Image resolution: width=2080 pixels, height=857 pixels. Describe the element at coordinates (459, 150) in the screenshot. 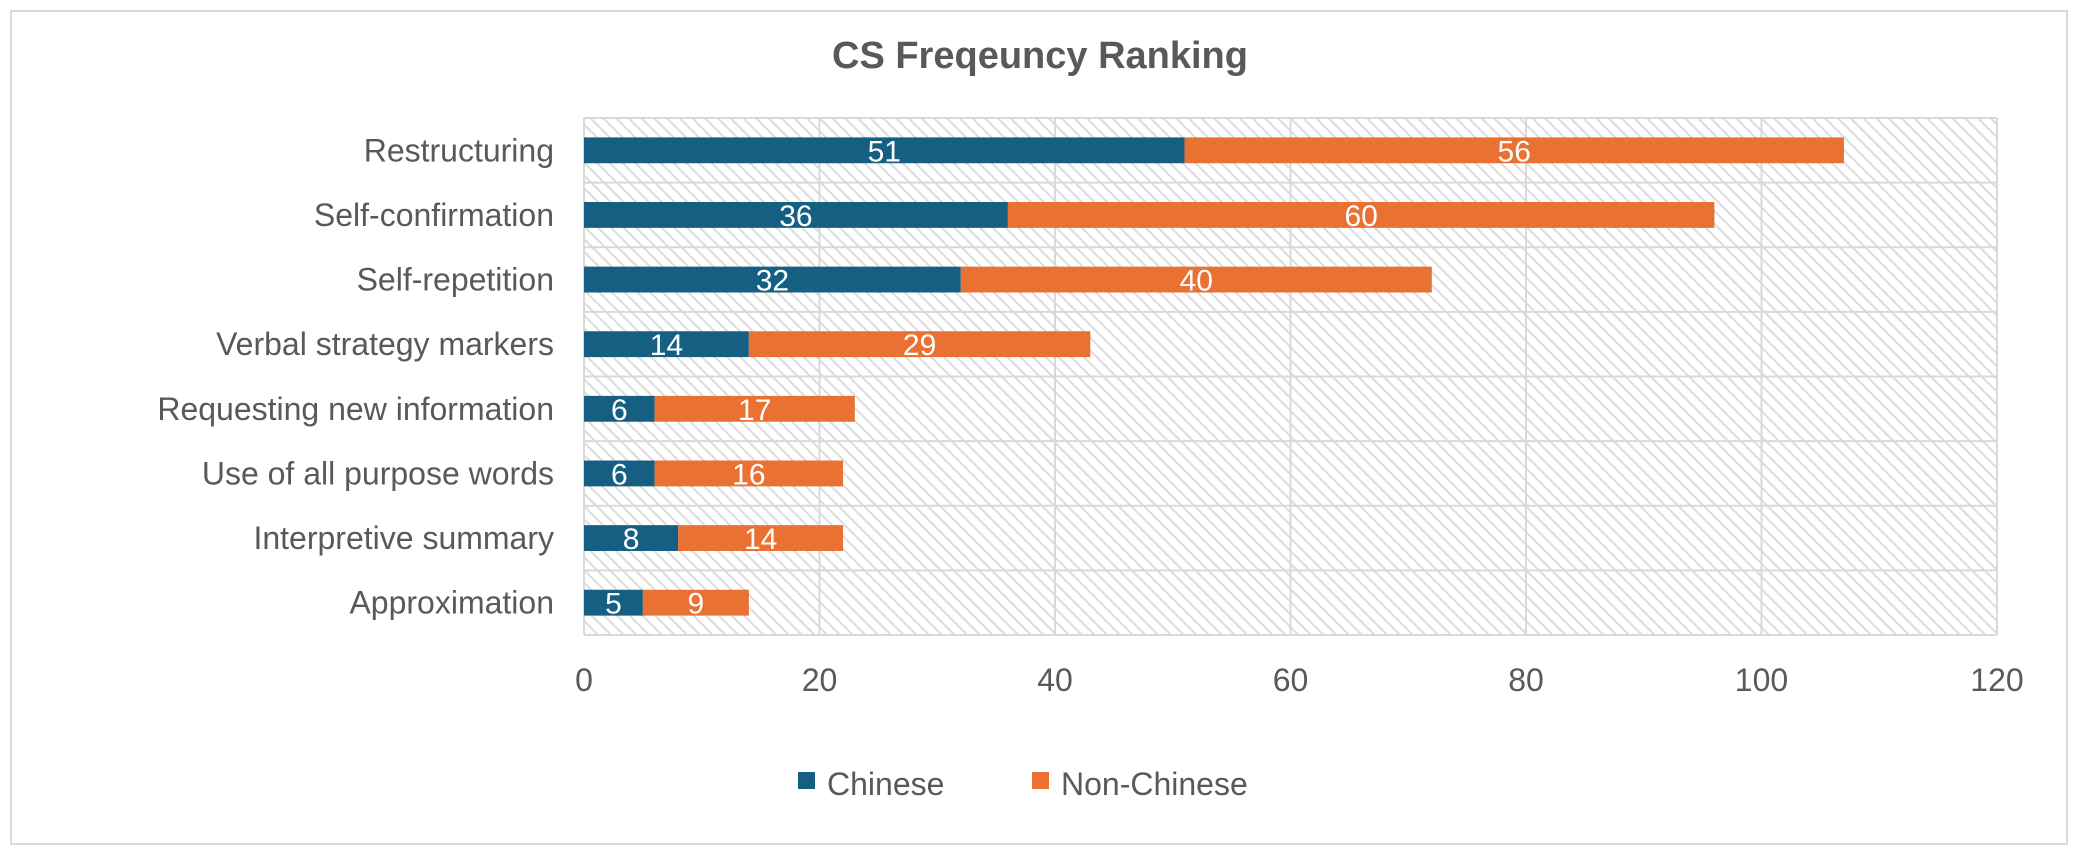

I see `category-label: Restructuring` at that location.